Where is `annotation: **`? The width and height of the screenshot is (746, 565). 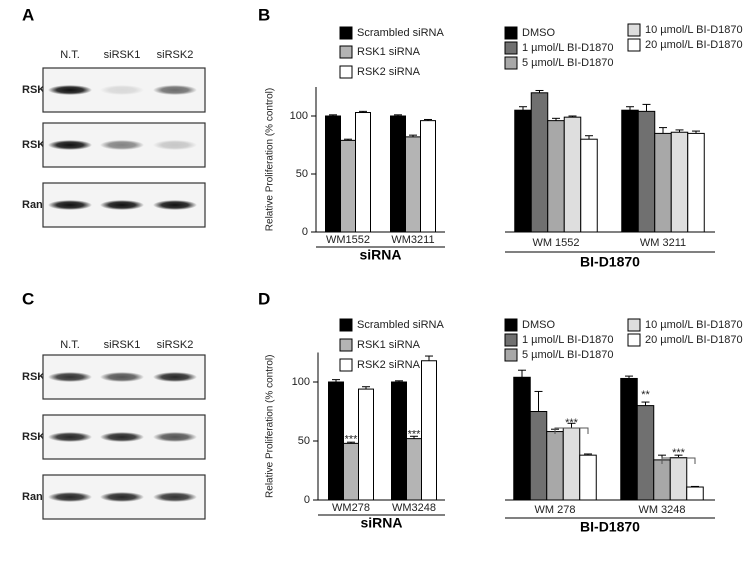
annotation: ** is located at coordinates (645, 395).